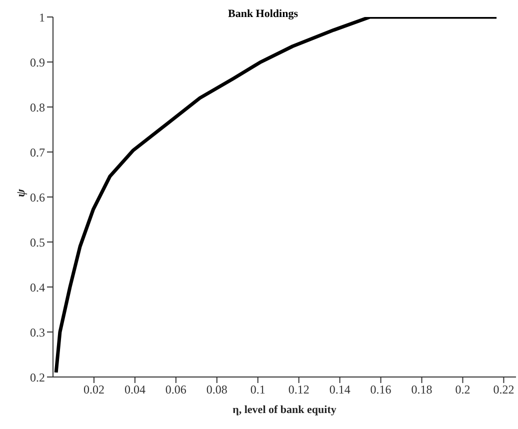 This screenshot has width=518, height=429. What do you see at coordinates (258, 389) in the screenshot?
I see `x-tick-label: 0.1` at bounding box center [258, 389].